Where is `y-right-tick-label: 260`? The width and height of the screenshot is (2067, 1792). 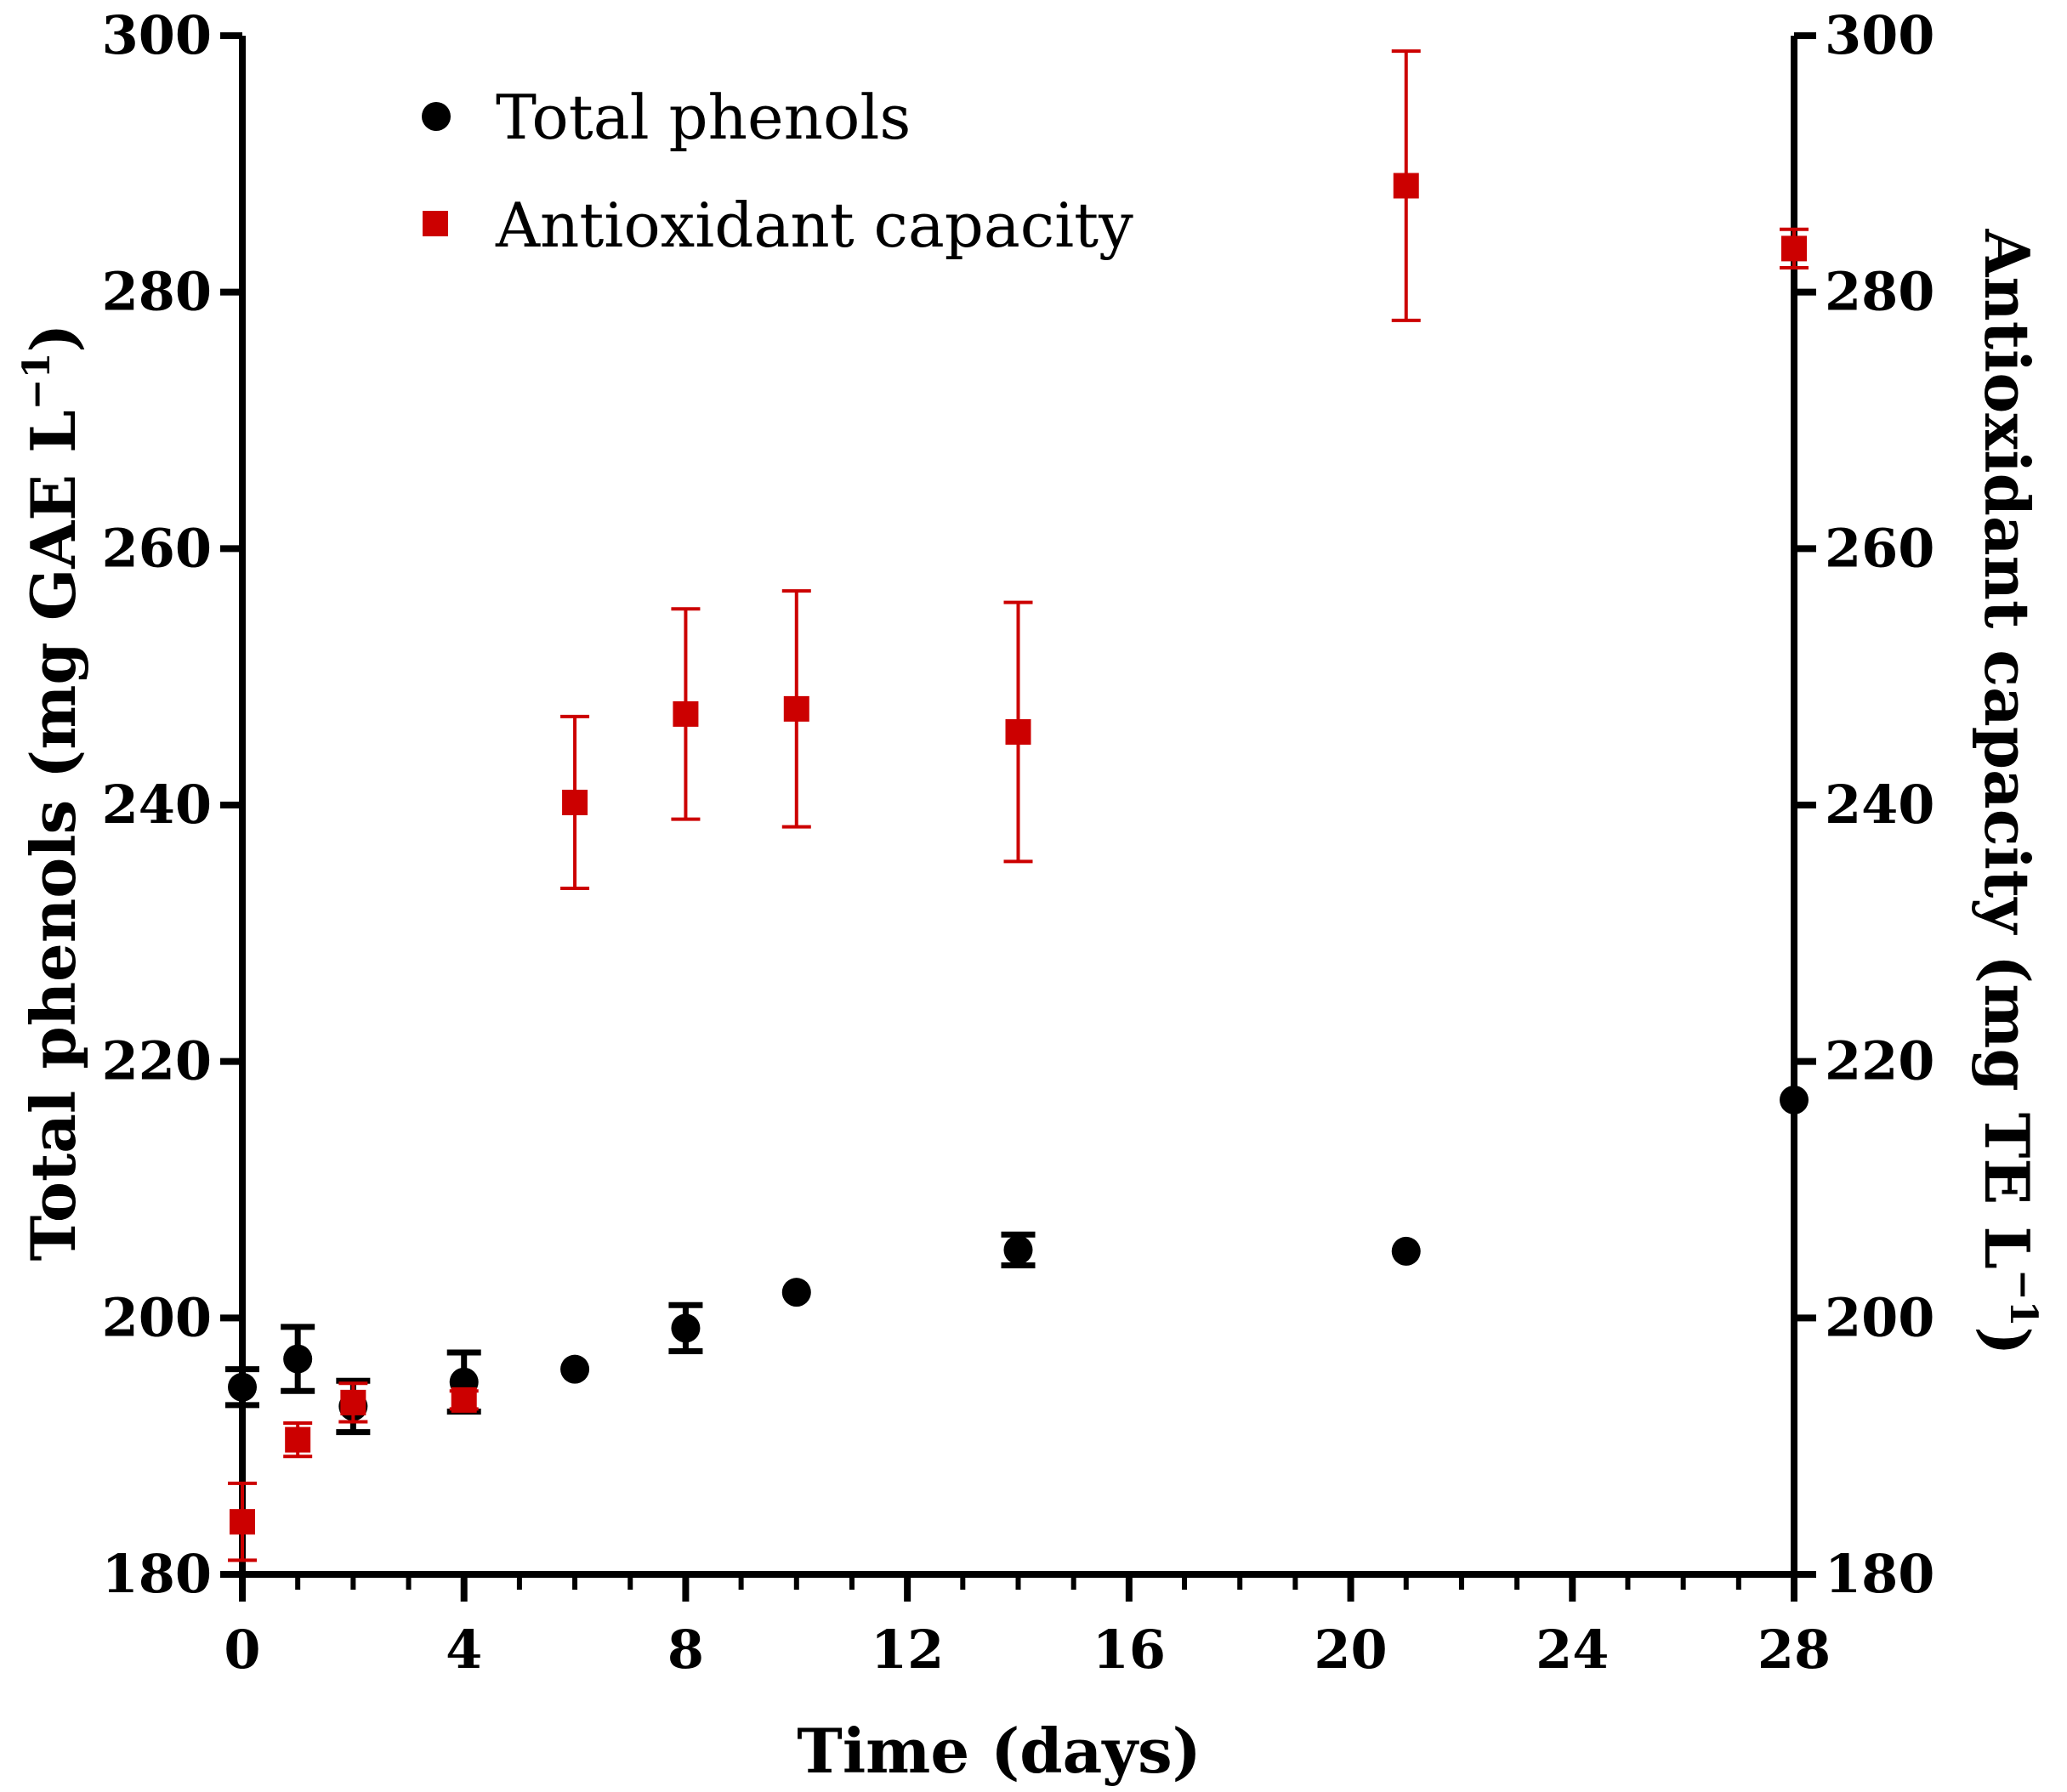
y-right-tick-label: 260 is located at coordinates (1879, 548).